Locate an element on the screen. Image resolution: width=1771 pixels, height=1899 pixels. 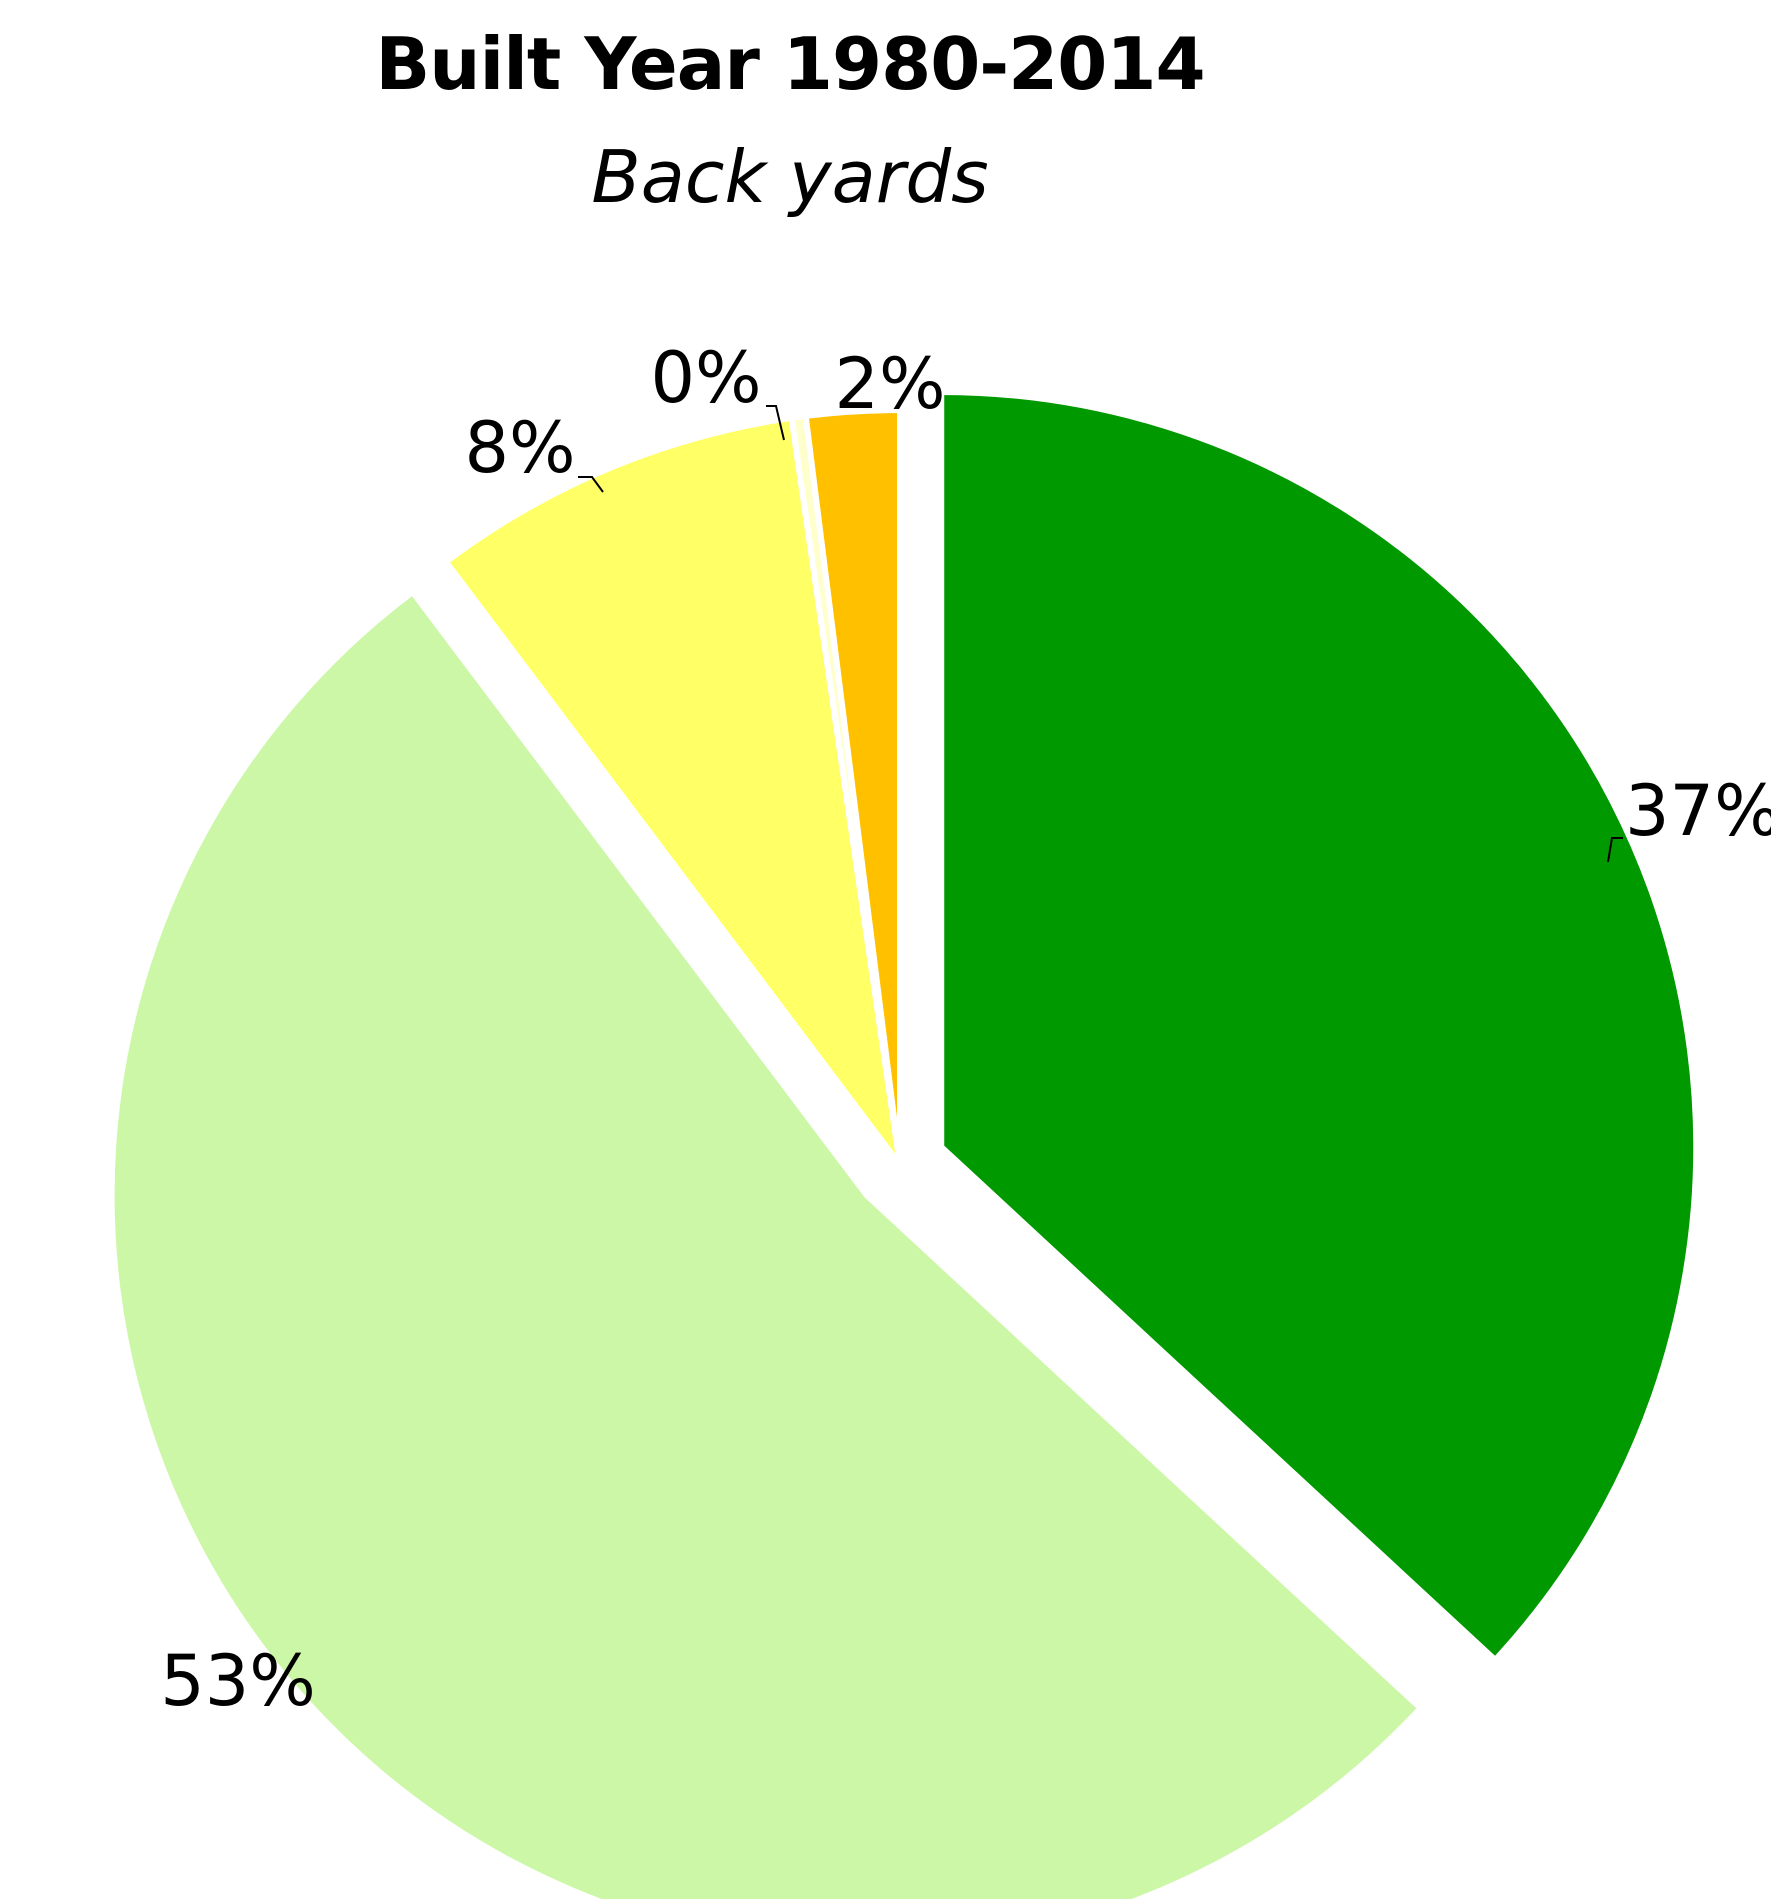
pie-slice-2pct is located at coordinates (852, 786).